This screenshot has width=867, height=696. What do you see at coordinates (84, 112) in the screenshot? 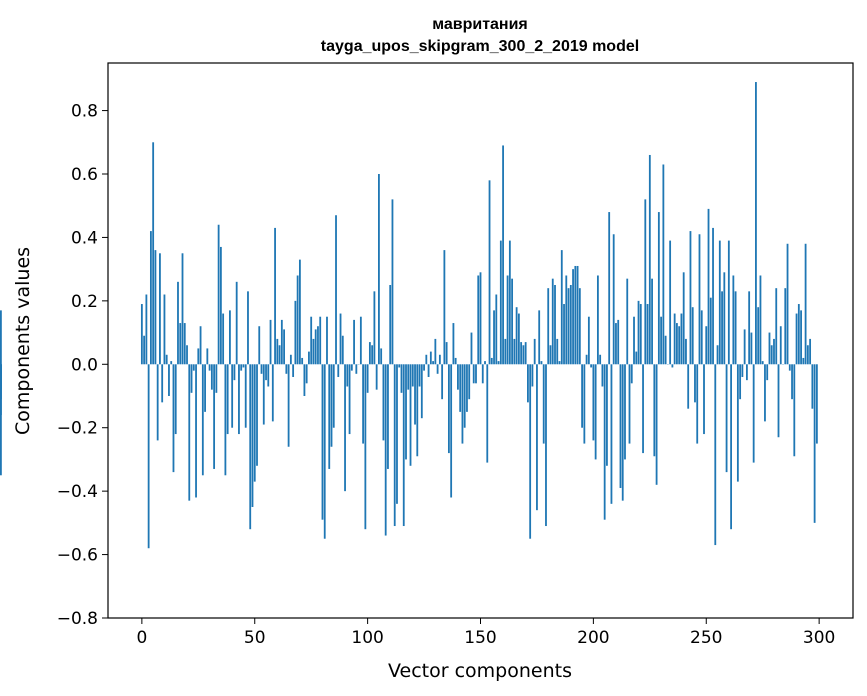
I see `y-tick-label: 0.8` at bounding box center [84, 112].